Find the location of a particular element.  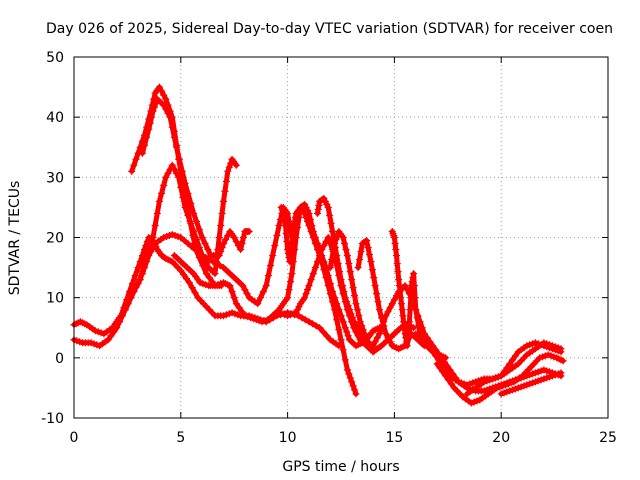

x-tick-label: 20 is located at coordinates (501, 438).